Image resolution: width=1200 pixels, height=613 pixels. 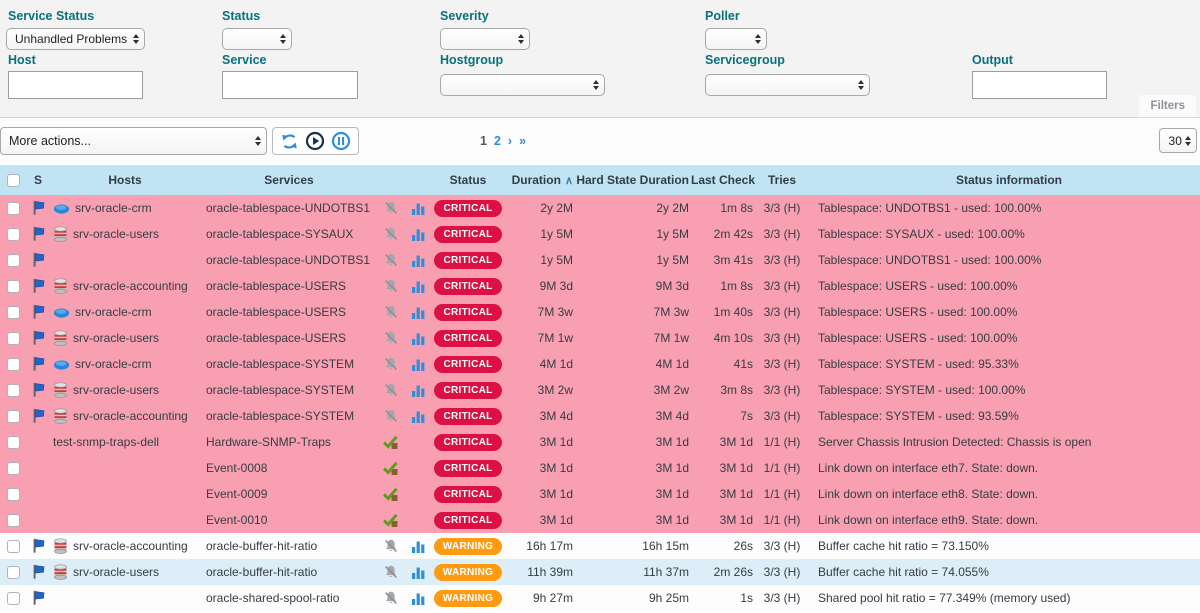 What do you see at coordinates (1039, 85) in the screenshot?
I see `output-input` at bounding box center [1039, 85].